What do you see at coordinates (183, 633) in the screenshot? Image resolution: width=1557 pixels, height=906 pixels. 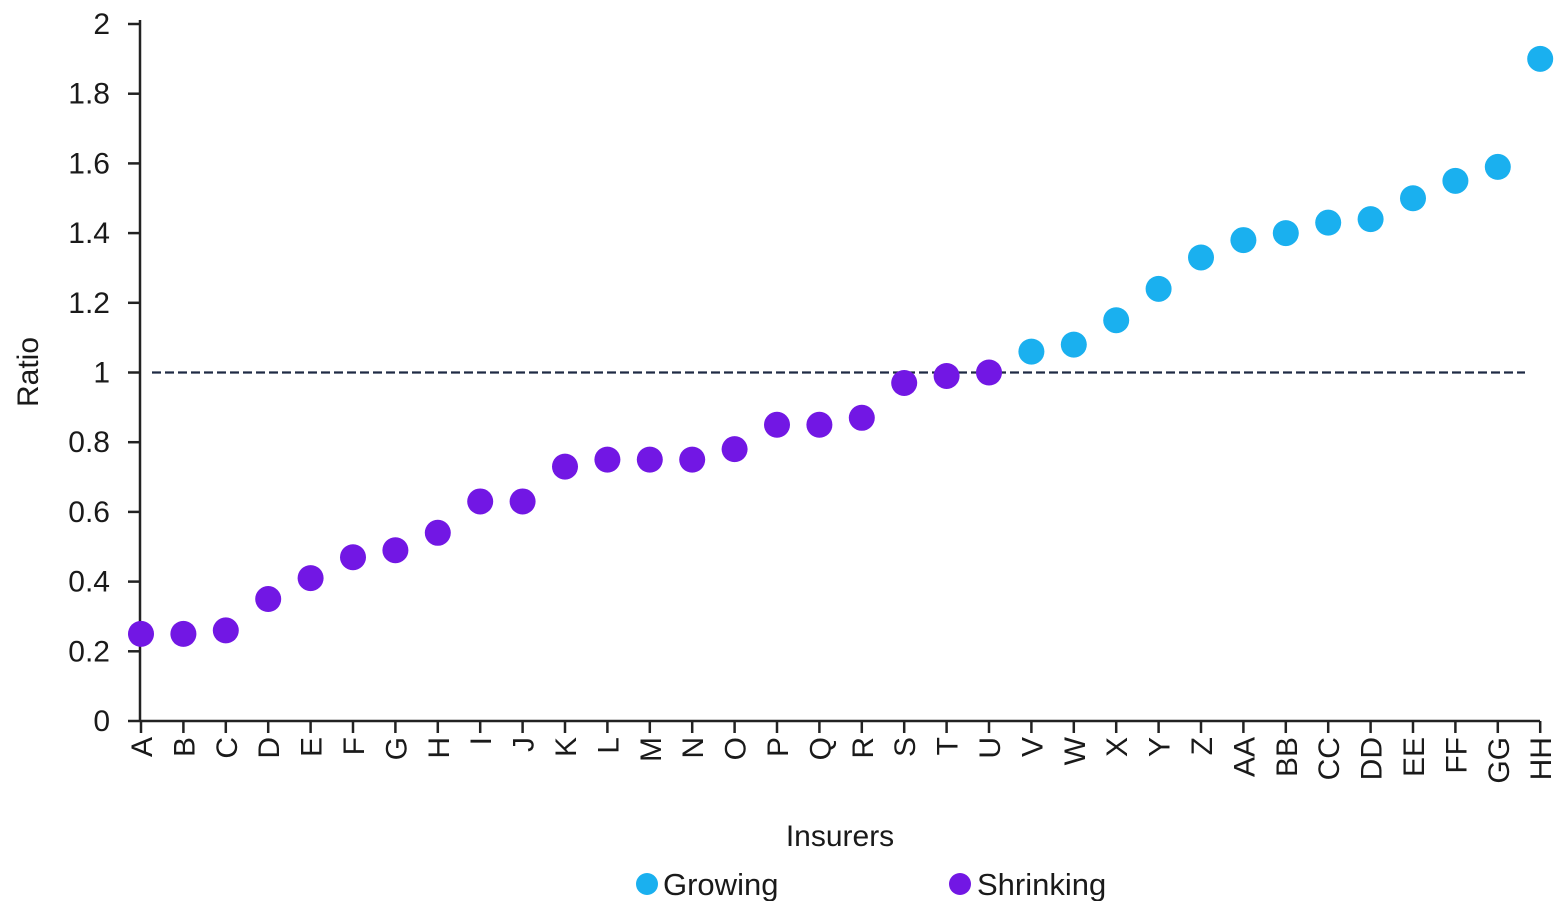 I see `point-shrinking-b` at bounding box center [183, 633].